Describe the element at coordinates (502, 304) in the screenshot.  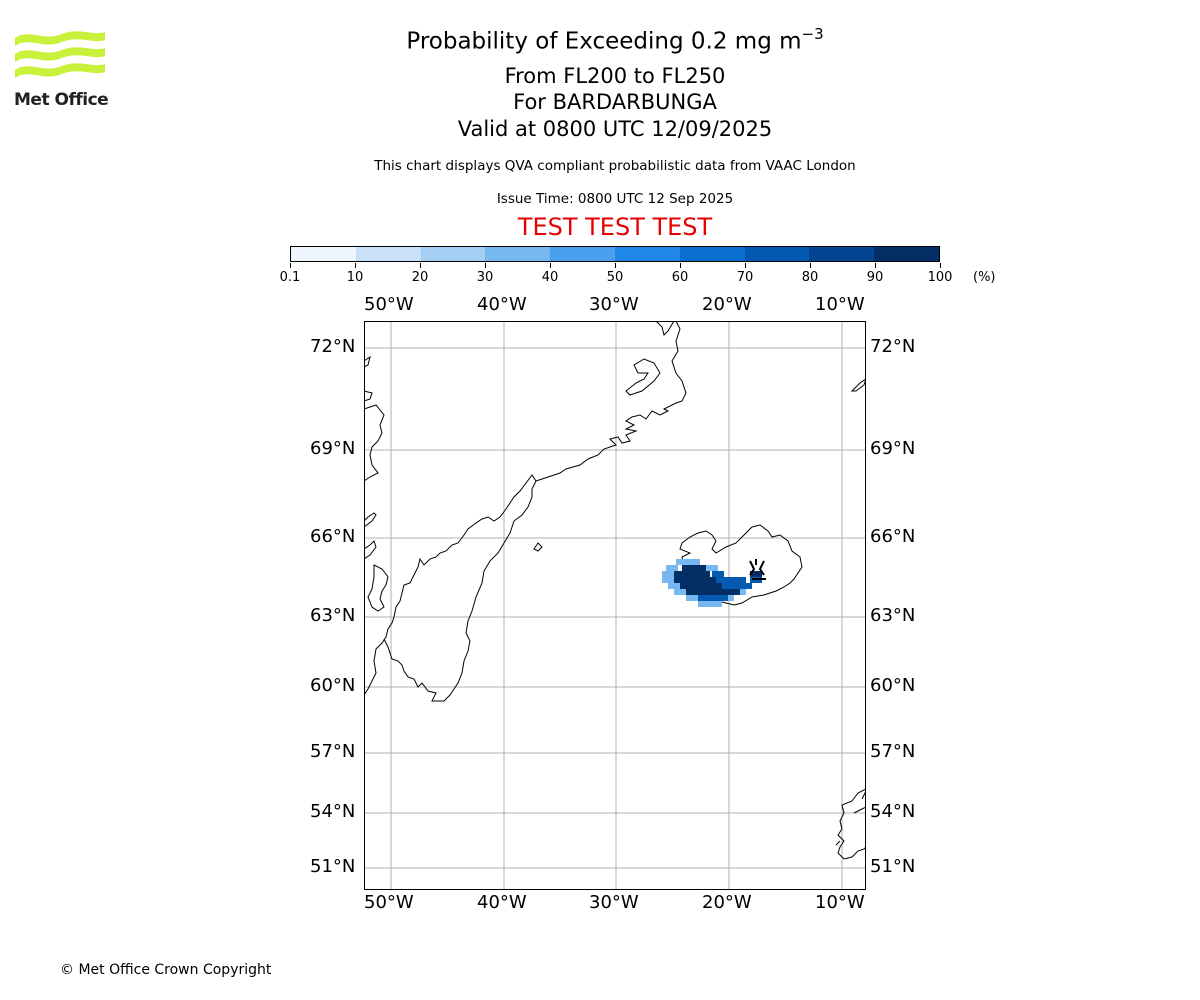
I see `longitude-label-top: 40°W` at that location.